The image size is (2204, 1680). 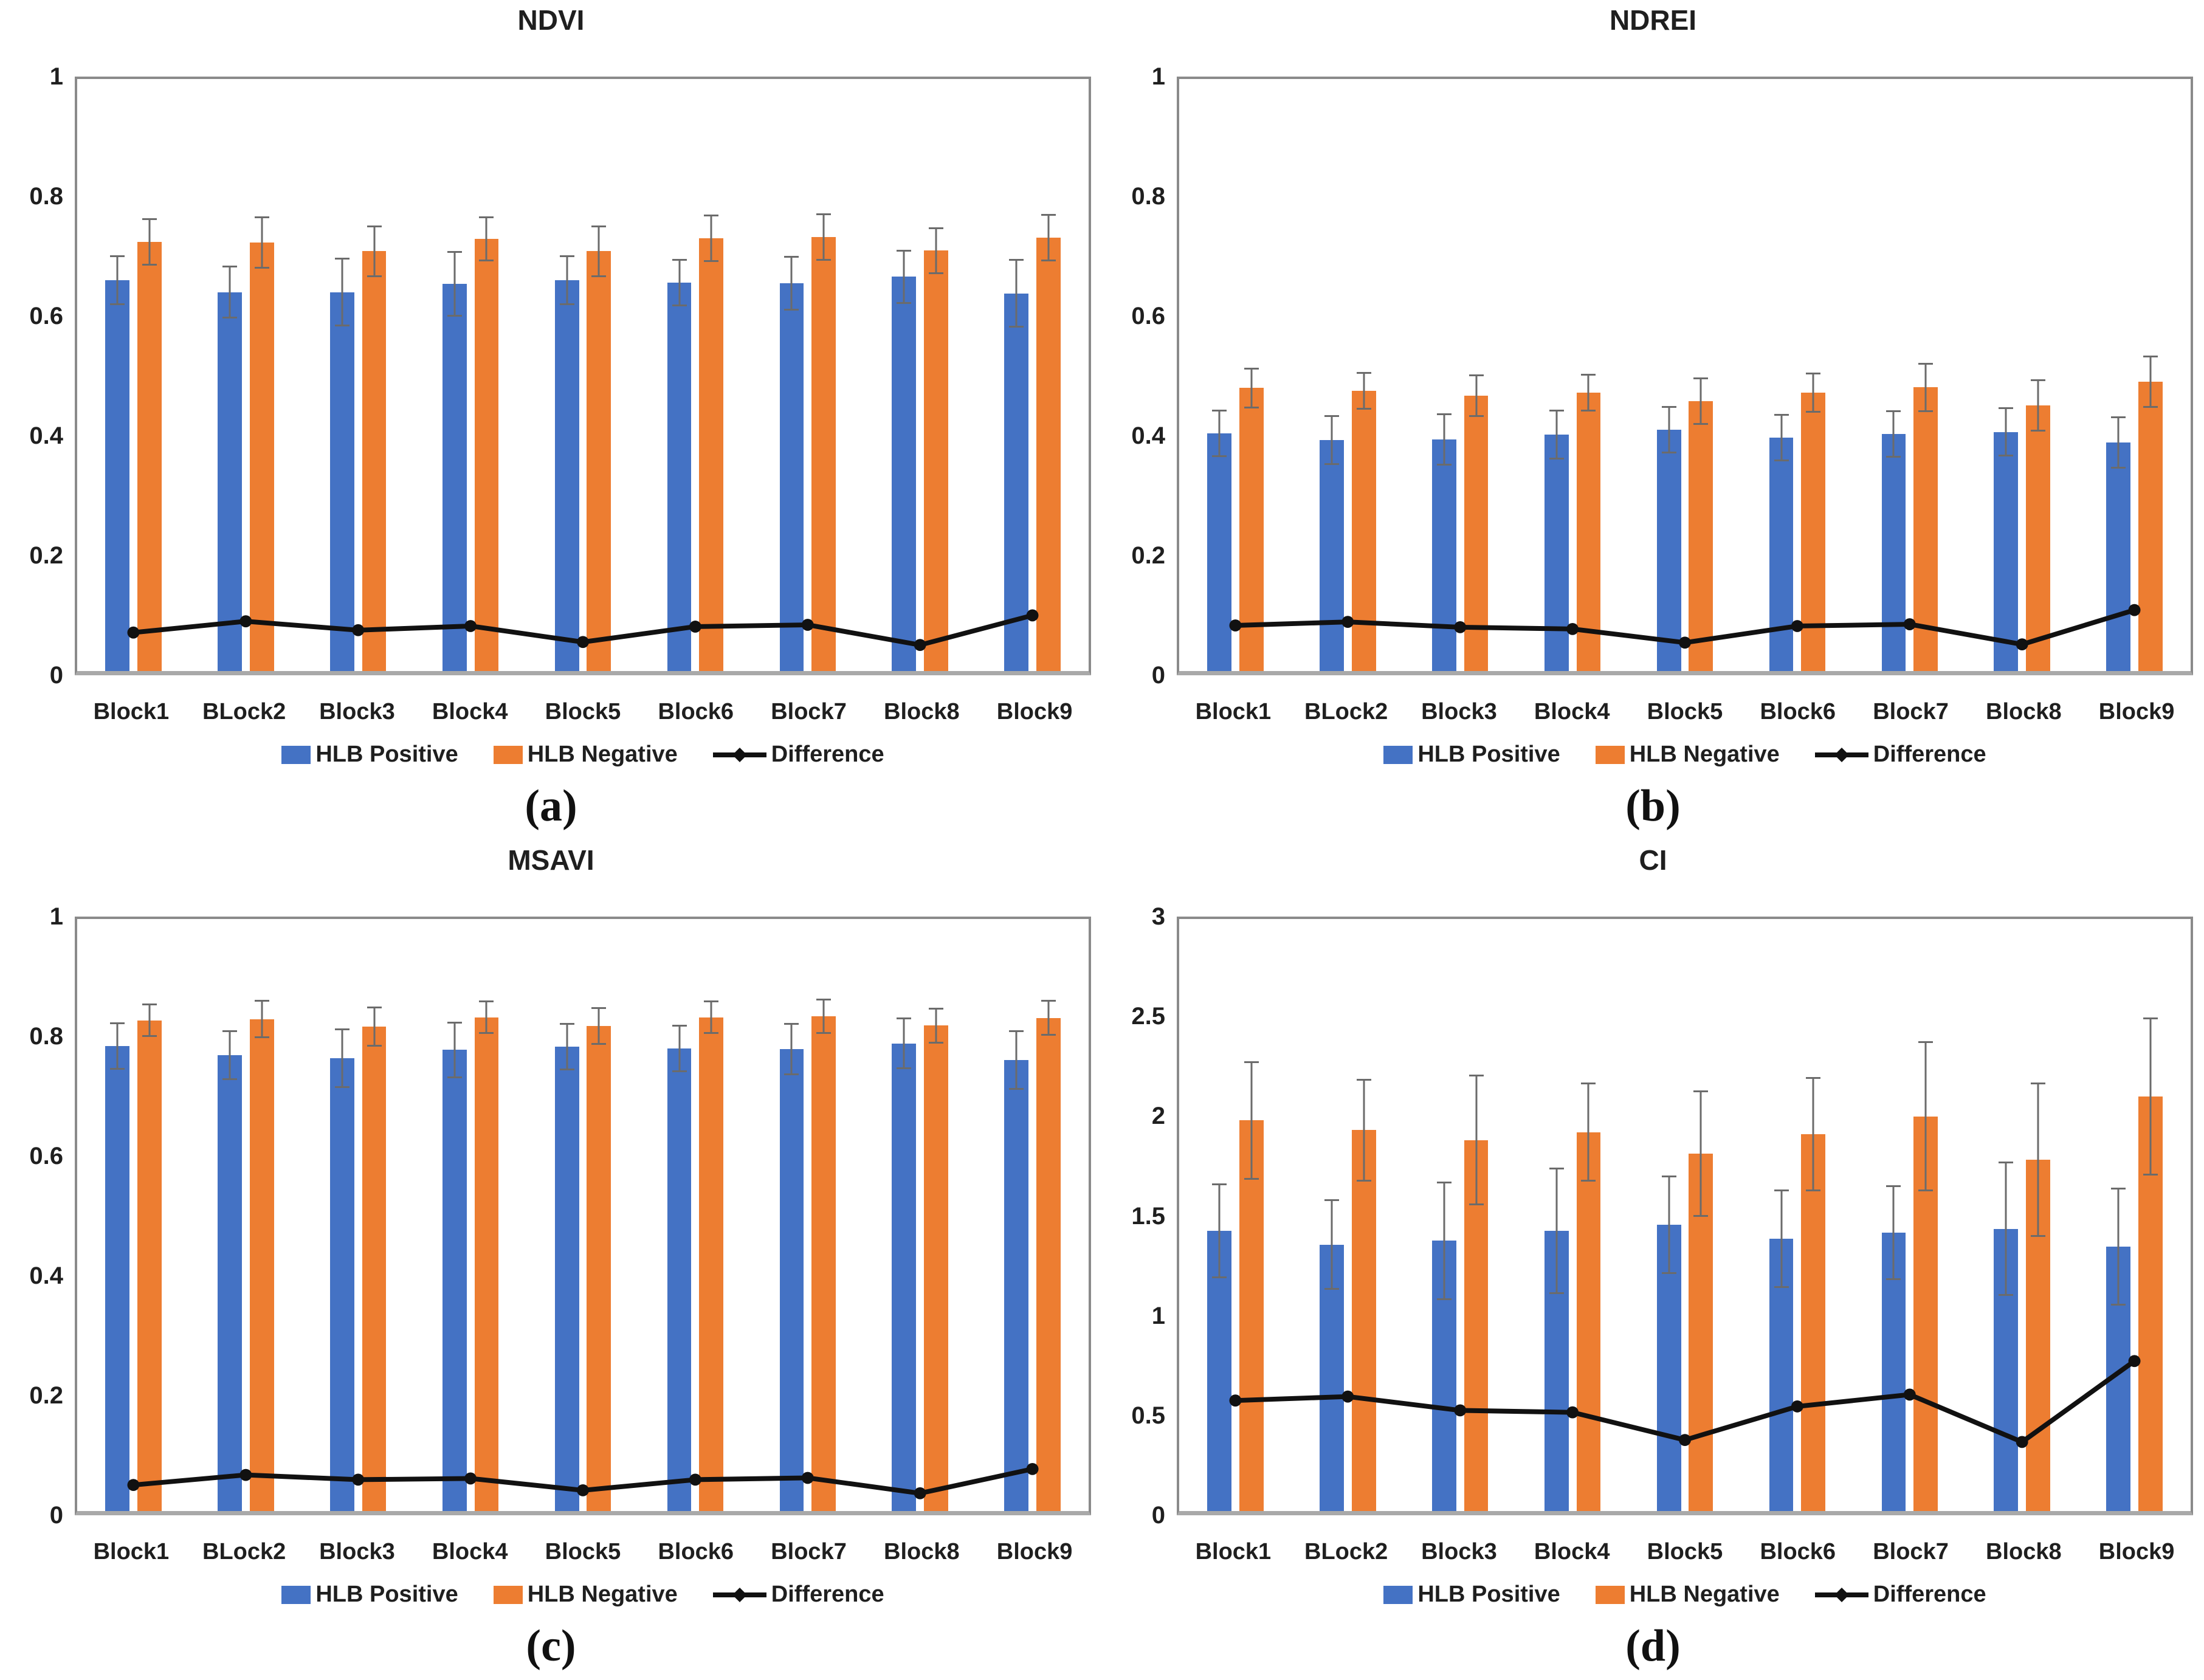 What do you see at coordinates (583, 712) in the screenshot?
I see `x-axis-category-label: Block5` at bounding box center [583, 712].